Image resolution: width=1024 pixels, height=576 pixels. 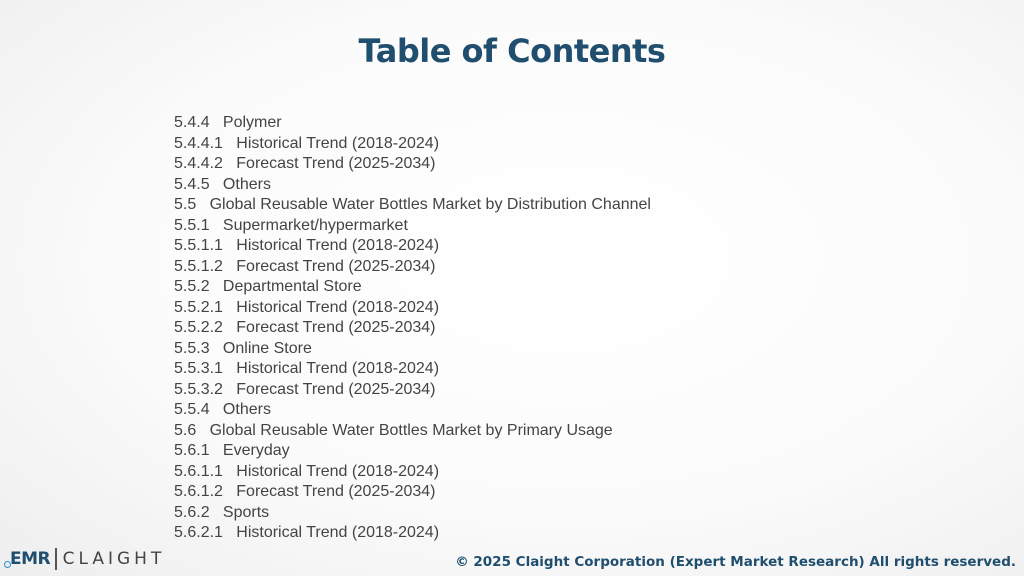 I want to click on toc-item: 5.6.2.1 Historical Trend (2018-2024), so click(x=307, y=532).